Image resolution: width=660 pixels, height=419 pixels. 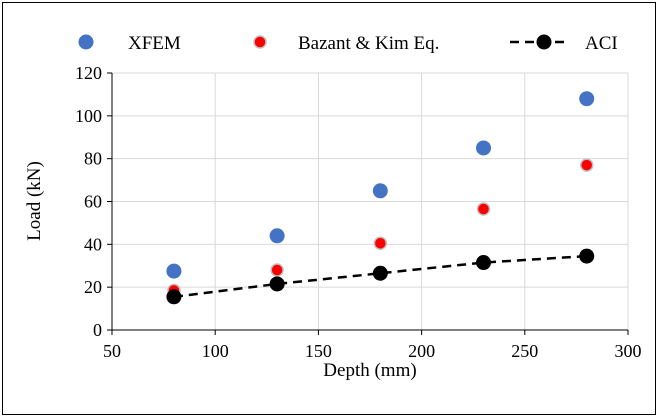 What do you see at coordinates (215, 351) in the screenshot?
I see `x-tick-label: 100` at bounding box center [215, 351].